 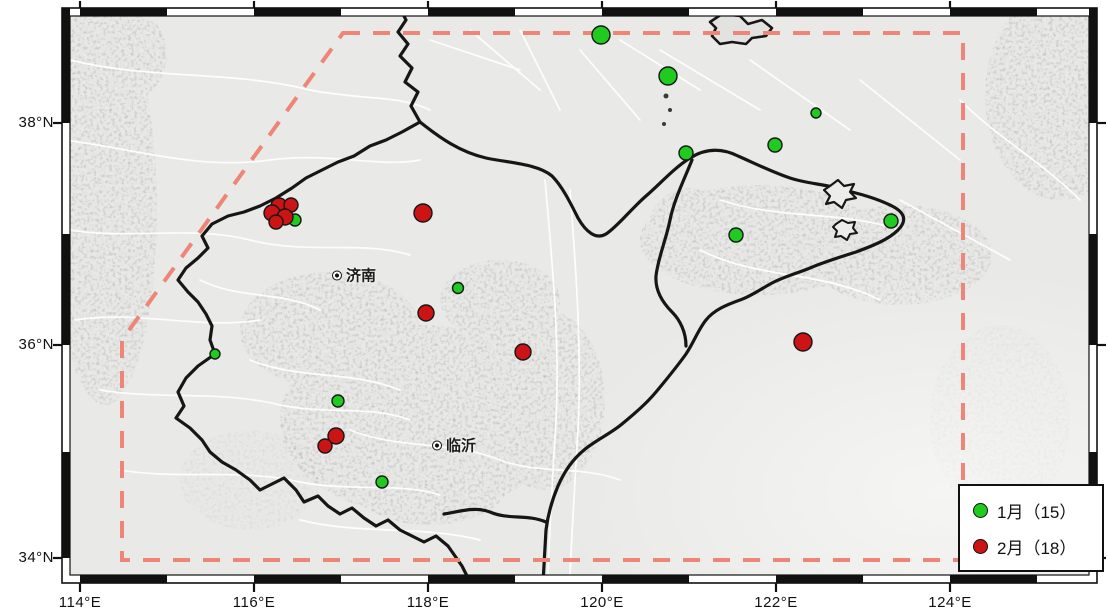 What do you see at coordinates (602, 602) in the screenshot?
I see `x-tick-120E: 120°E` at bounding box center [602, 602].